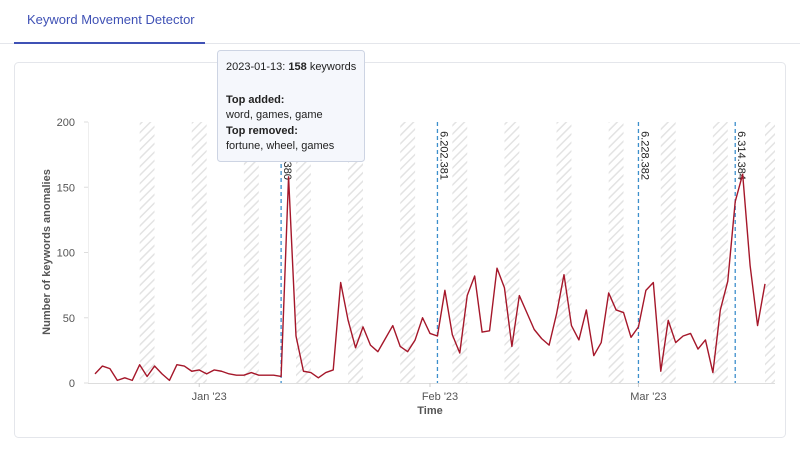 The width and height of the screenshot is (800, 456). Describe the element at coordinates (109, 43) in the screenshot. I see `tab-underline` at that location.